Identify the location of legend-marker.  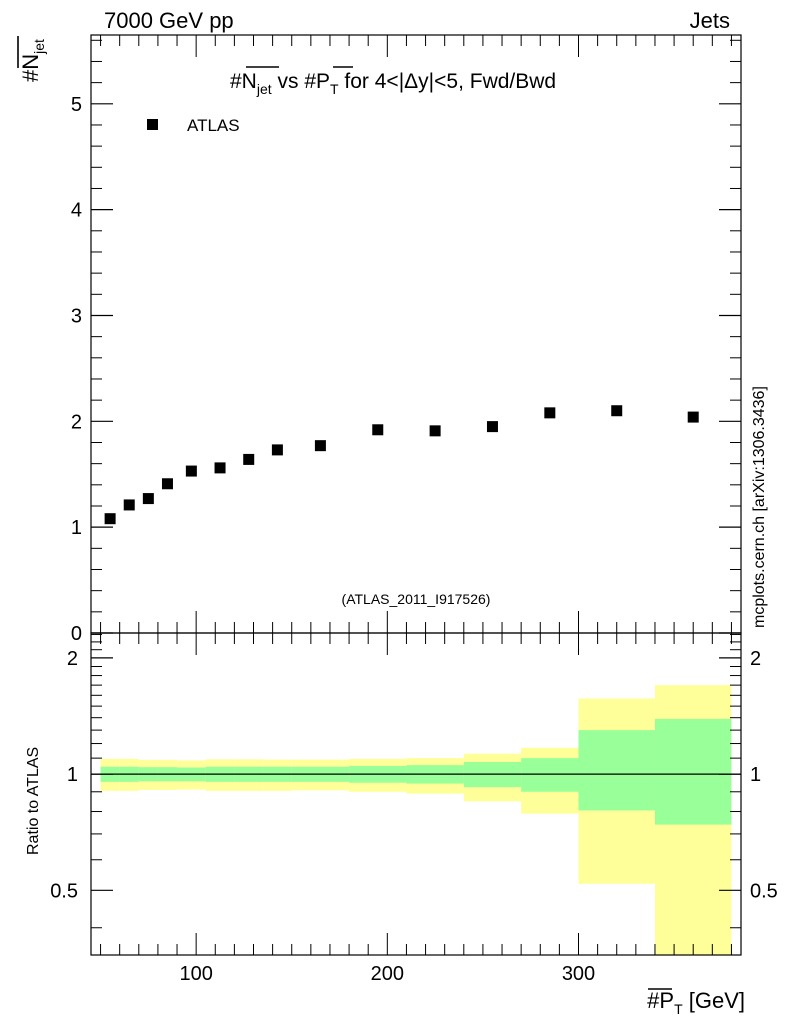
(152, 124).